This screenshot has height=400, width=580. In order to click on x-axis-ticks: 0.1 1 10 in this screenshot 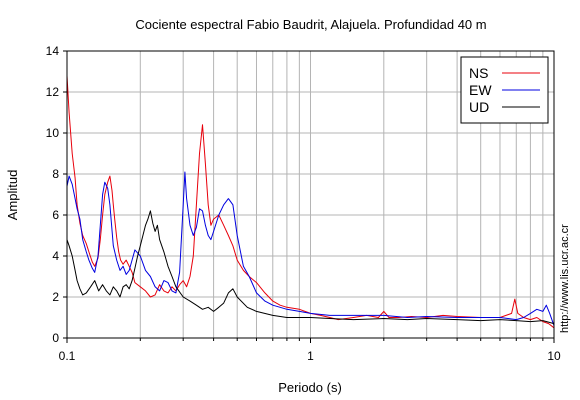, I will do `click(310, 350)`.